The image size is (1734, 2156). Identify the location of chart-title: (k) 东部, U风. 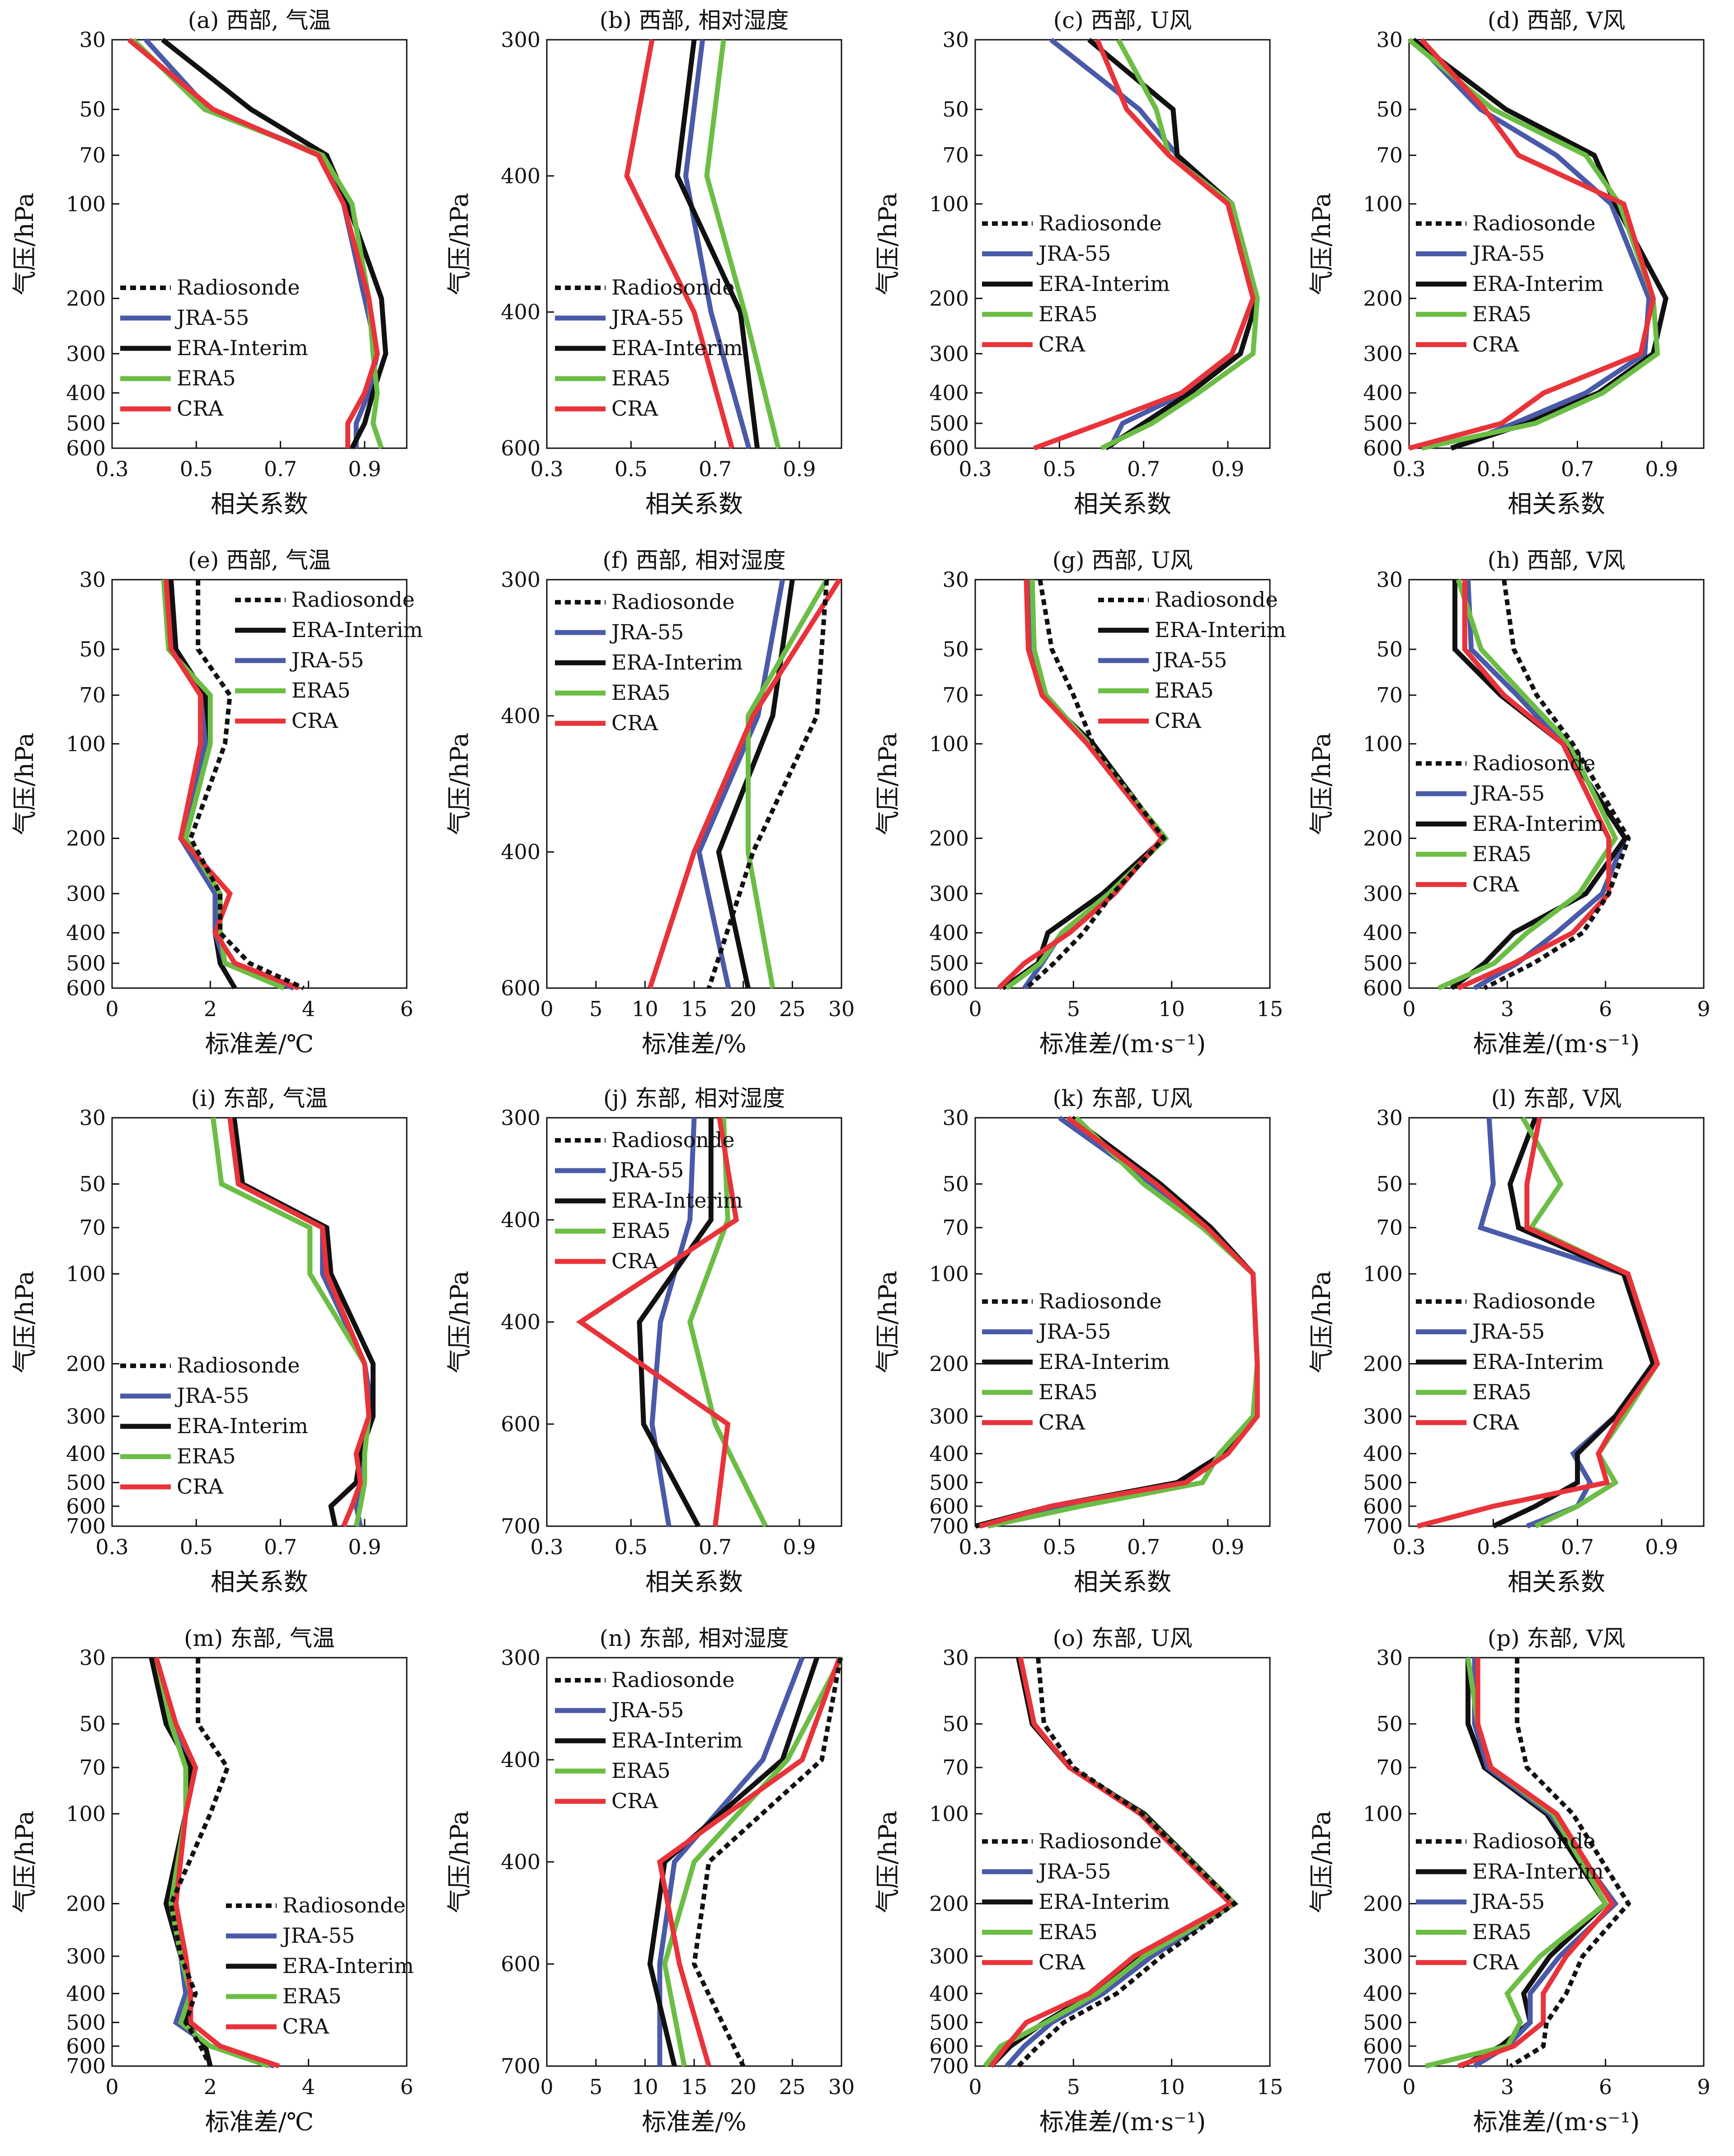
(1122, 1098).